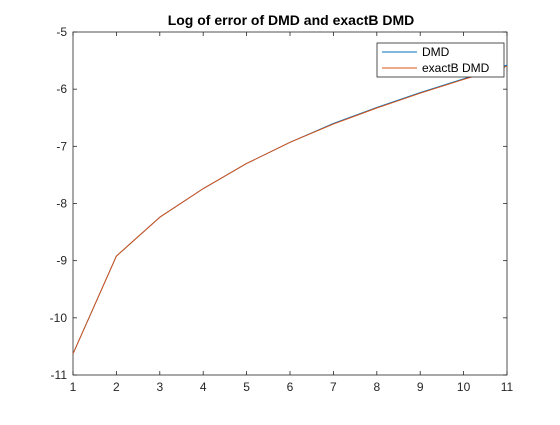 The height and width of the screenshot is (425, 560). Describe the element at coordinates (333, 387) in the screenshot. I see `x-tick-label: 7` at that location.